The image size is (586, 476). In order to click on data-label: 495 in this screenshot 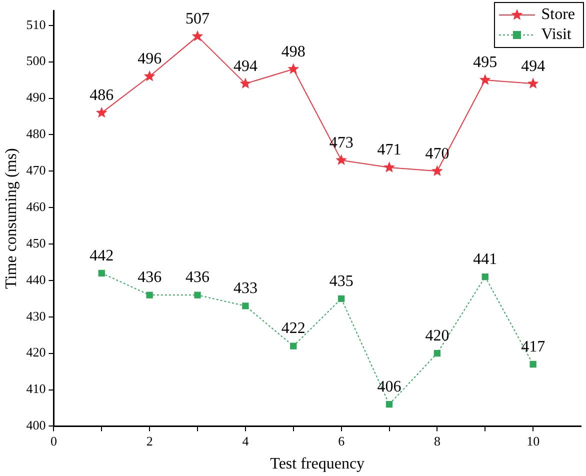, I will do `click(485, 63)`.